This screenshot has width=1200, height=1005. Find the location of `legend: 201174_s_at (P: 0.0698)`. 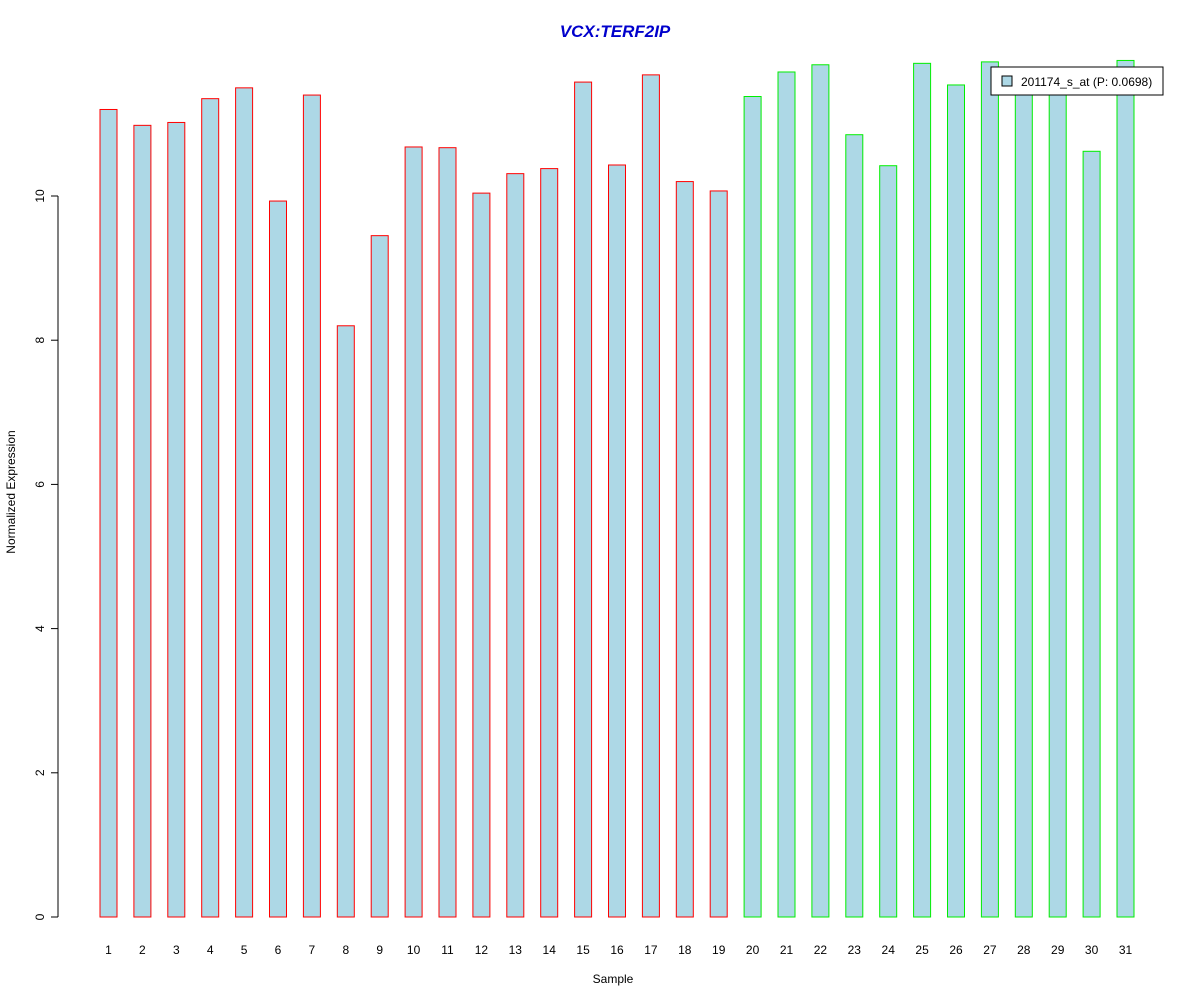

legend: 201174_s_at (P: 0.0698) is located at coordinates (1077, 81).